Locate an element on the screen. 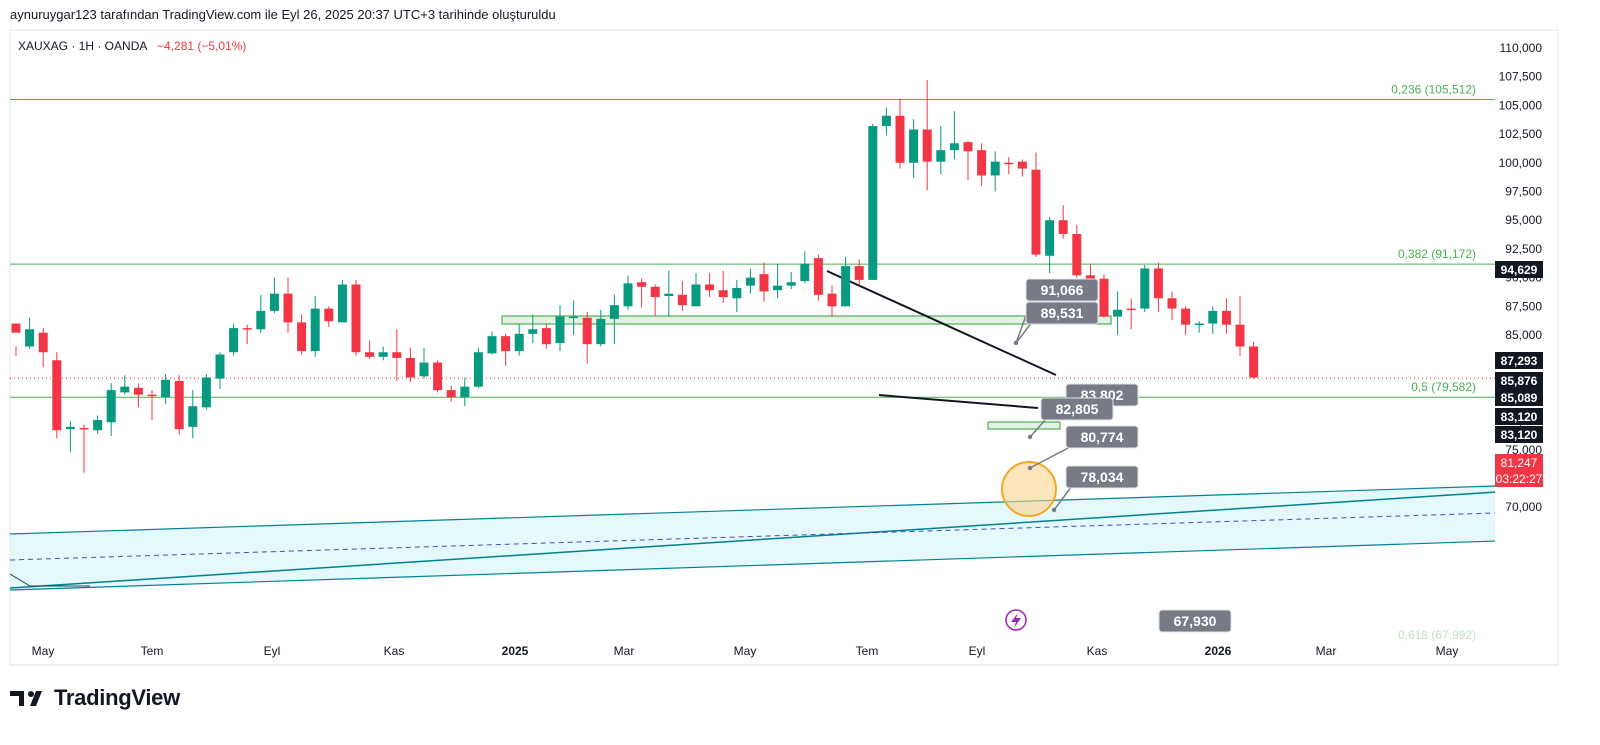 This screenshot has height=745, width=1600. lightning-icon-ring is located at coordinates (1016, 620).